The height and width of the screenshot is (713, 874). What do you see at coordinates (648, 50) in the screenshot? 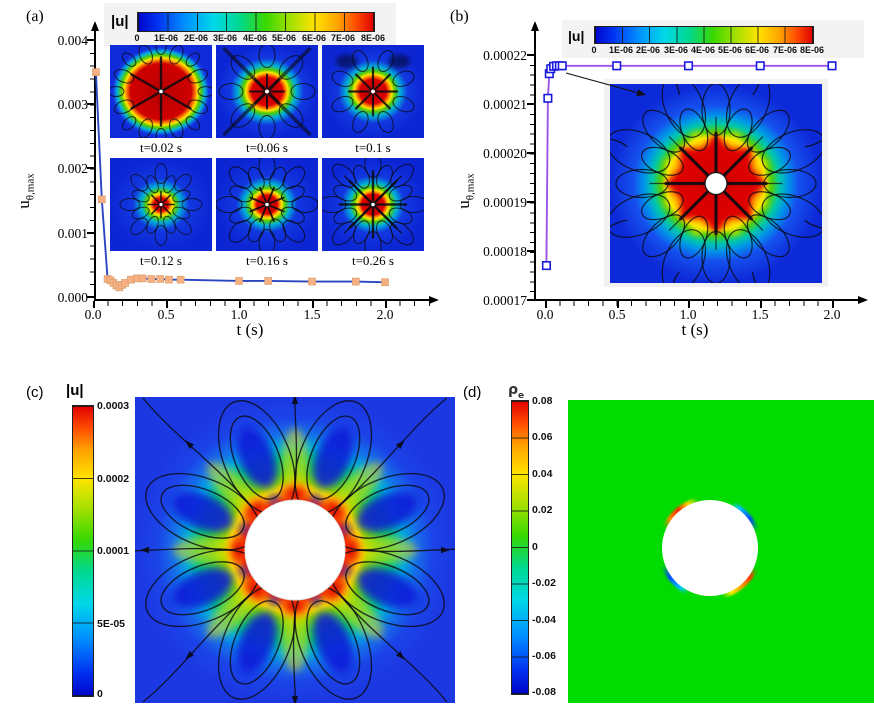
I see `colorbar-b-tick: 2E-06` at bounding box center [648, 50].